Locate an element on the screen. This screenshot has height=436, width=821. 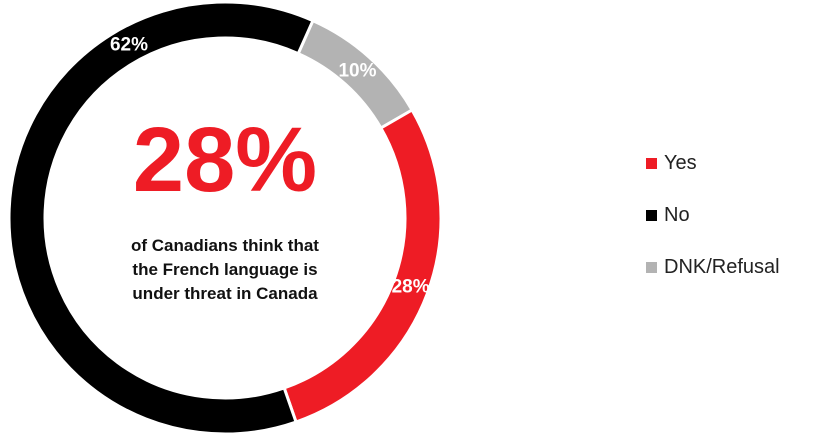
legend-swatch-no is located at coordinates (651, 215).